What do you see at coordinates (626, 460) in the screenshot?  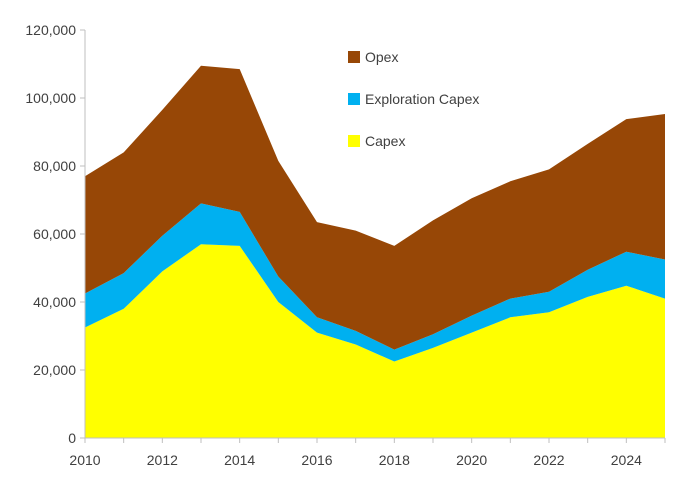 I see `x-tick-label: 2024` at bounding box center [626, 460].